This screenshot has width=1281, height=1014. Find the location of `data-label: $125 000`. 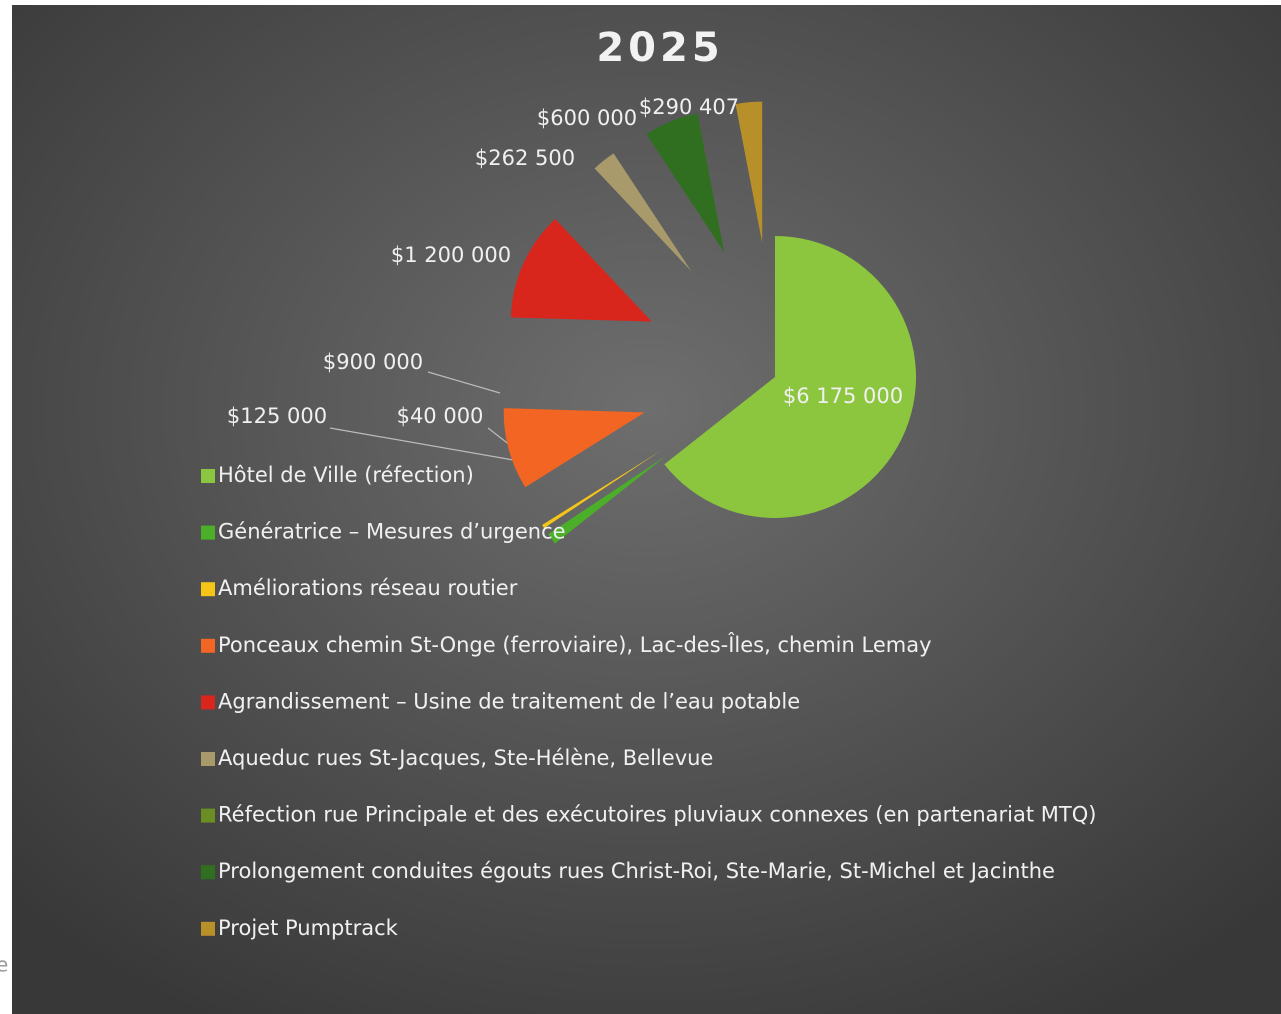

data-label: $125 000 is located at coordinates (277, 416).